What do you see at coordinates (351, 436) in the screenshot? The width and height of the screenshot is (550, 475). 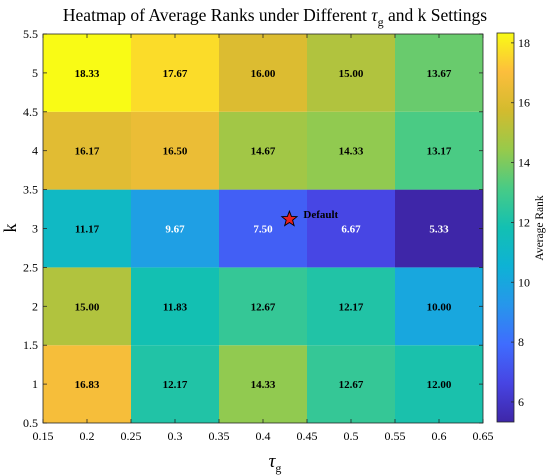 I see `x-tick-label: 0.5` at bounding box center [351, 436].